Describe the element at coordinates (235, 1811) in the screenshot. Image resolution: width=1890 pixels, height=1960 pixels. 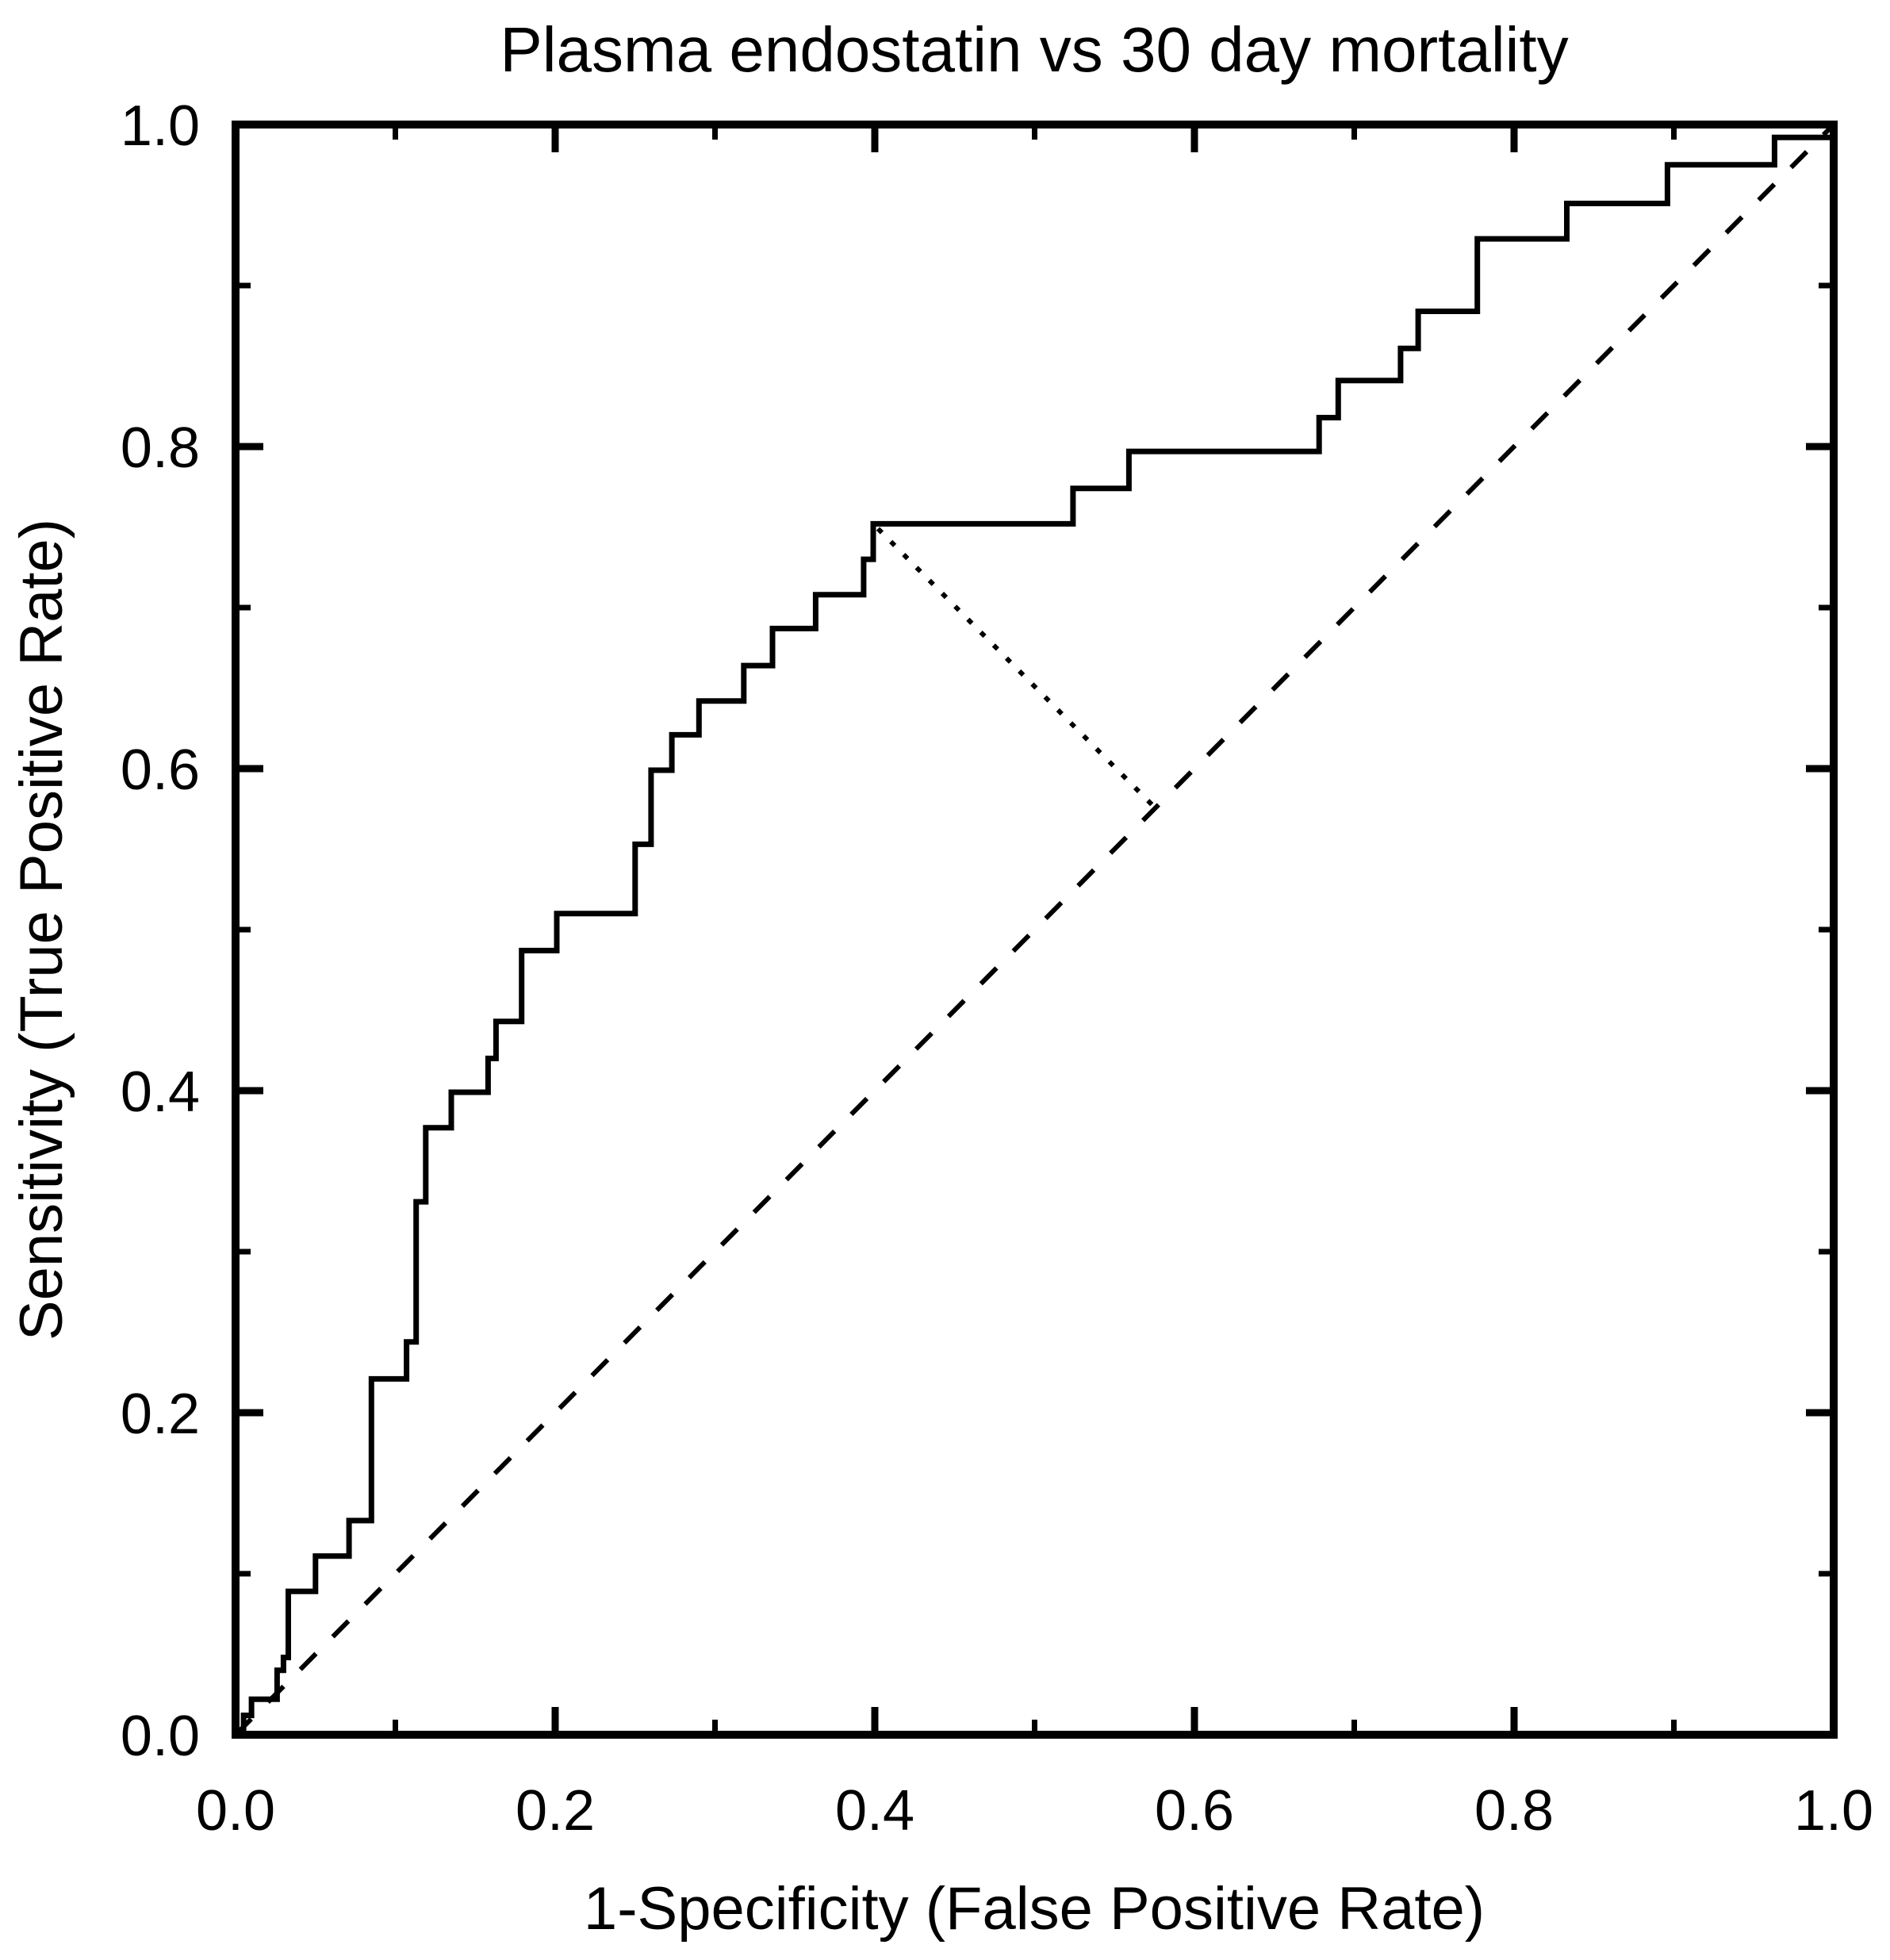
I see `x-axis-tick-label: 0.0` at that location.